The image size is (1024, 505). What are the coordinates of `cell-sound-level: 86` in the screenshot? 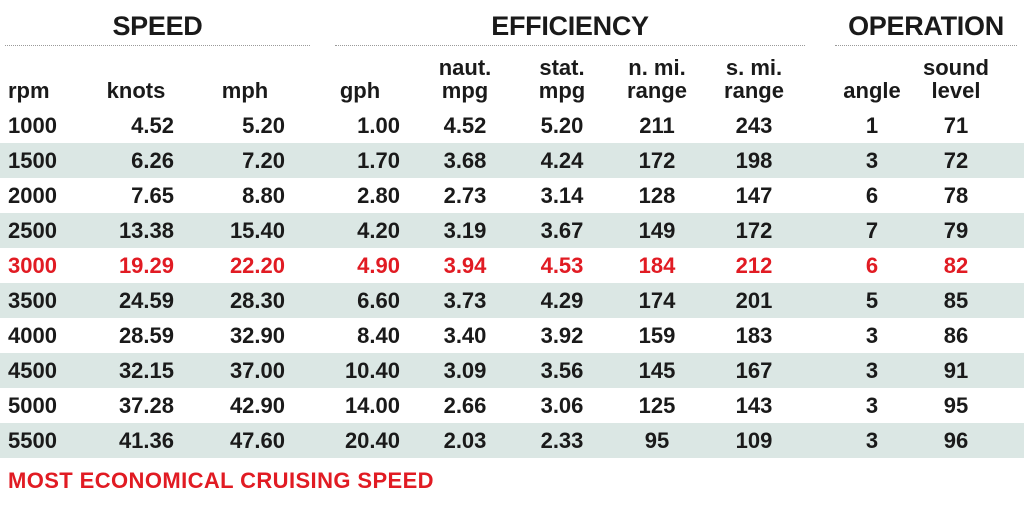 It's located at (956, 335).